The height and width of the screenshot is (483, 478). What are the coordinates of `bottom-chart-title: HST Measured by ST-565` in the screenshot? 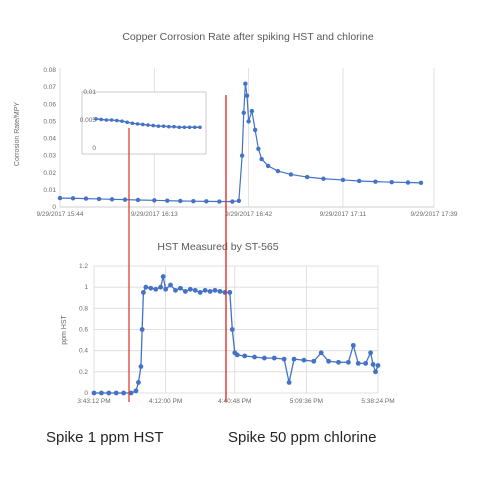 It's located at (217, 247).